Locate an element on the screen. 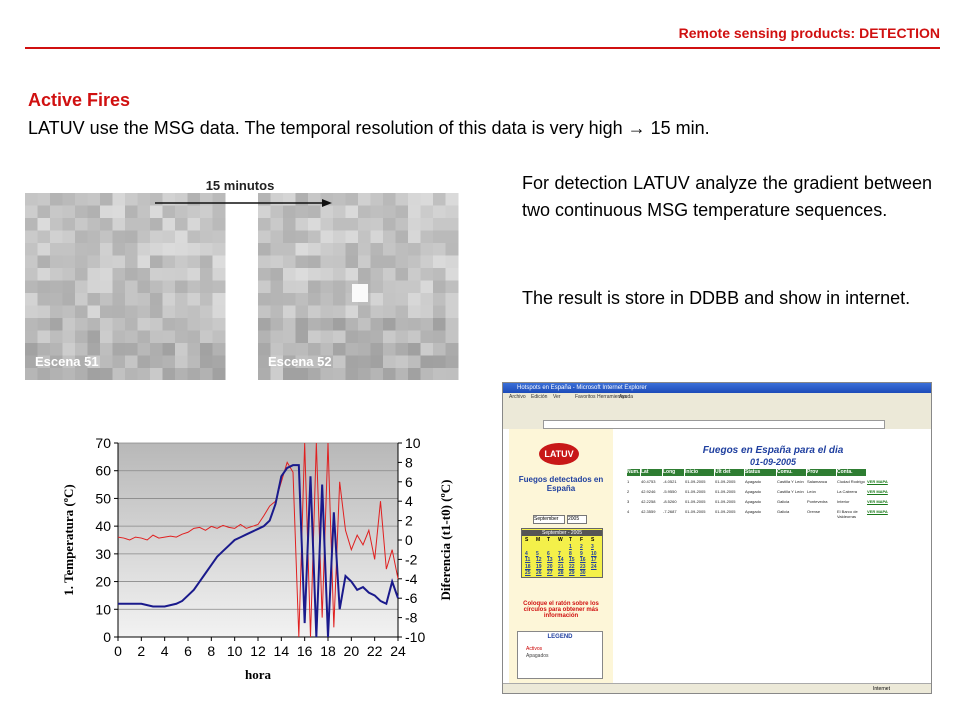  calendar-day: 7 is located at coordinates (559, 553).